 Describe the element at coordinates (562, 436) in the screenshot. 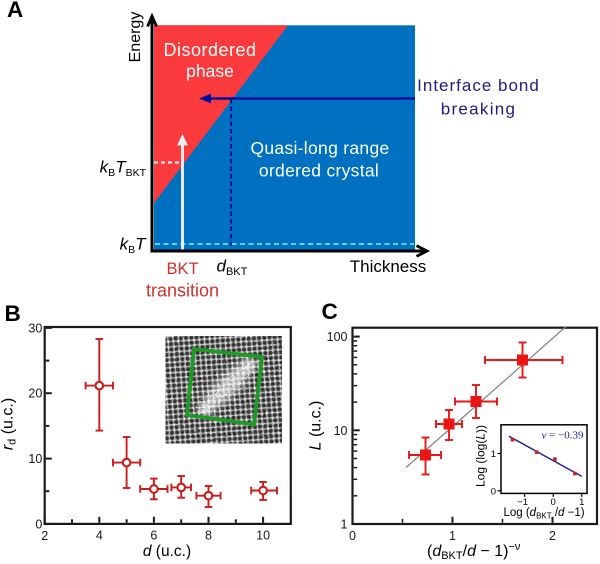

I see `svg-text: ν = −0.39` at that location.